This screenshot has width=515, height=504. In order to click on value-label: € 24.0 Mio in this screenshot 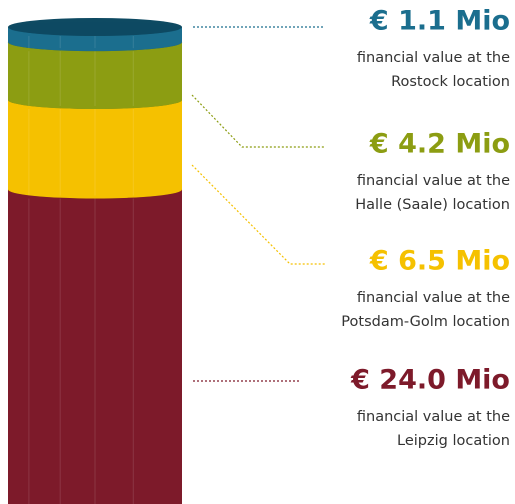, I will do `click(430, 380)`.